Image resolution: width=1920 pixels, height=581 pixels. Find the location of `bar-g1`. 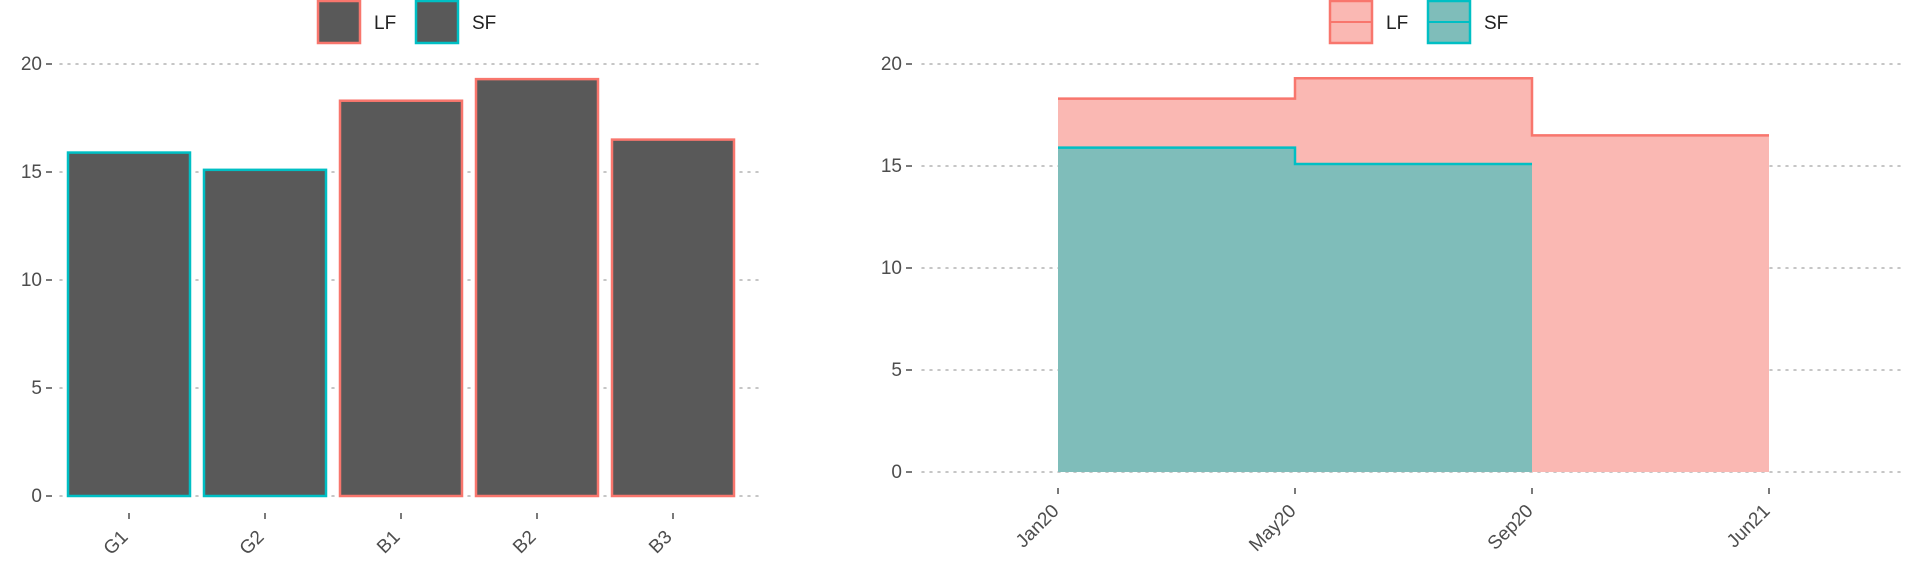

bar-g1 is located at coordinates (129, 324).